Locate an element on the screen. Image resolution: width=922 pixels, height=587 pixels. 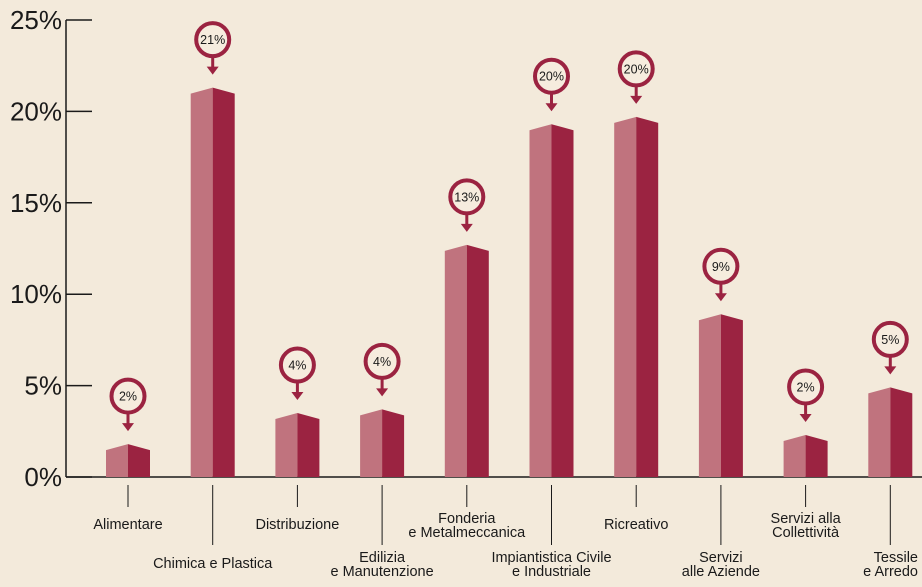
y-axis: 0% 5% 10% 15% 20% 25% is located at coordinates (51, 248).